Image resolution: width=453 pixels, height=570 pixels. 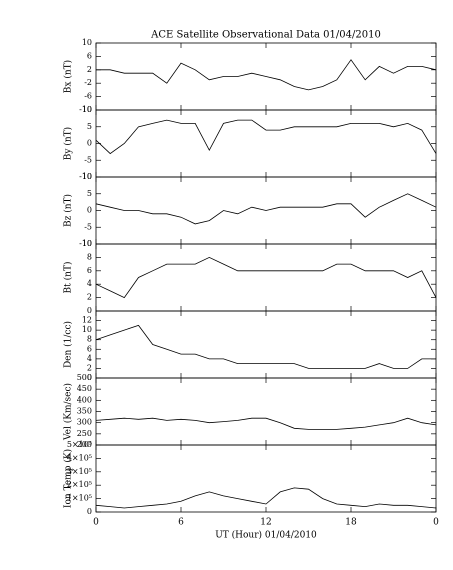 What do you see at coordinates (84, 377) in the screenshot?
I see `y-tick-label: 500` at bounding box center [84, 377].